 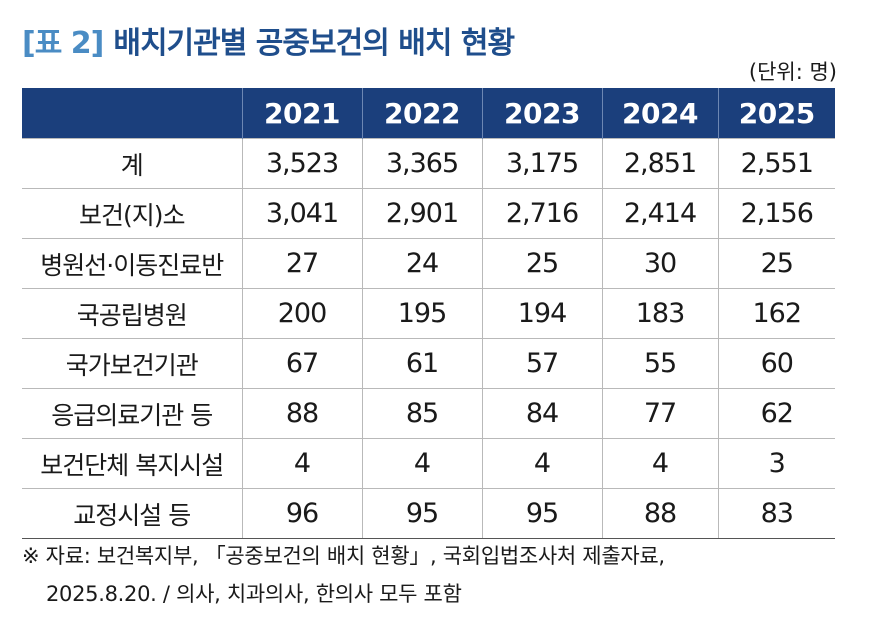 What do you see at coordinates (132, 113) in the screenshot?
I see `corner-cell` at bounding box center [132, 113].